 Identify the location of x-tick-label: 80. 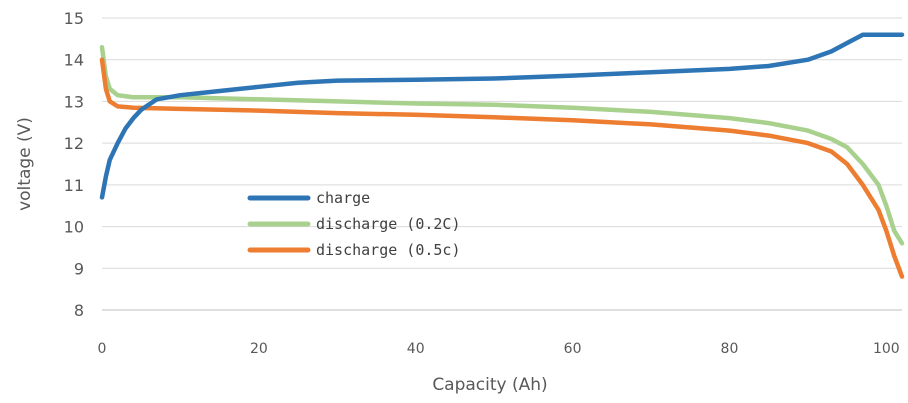
(730, 349).